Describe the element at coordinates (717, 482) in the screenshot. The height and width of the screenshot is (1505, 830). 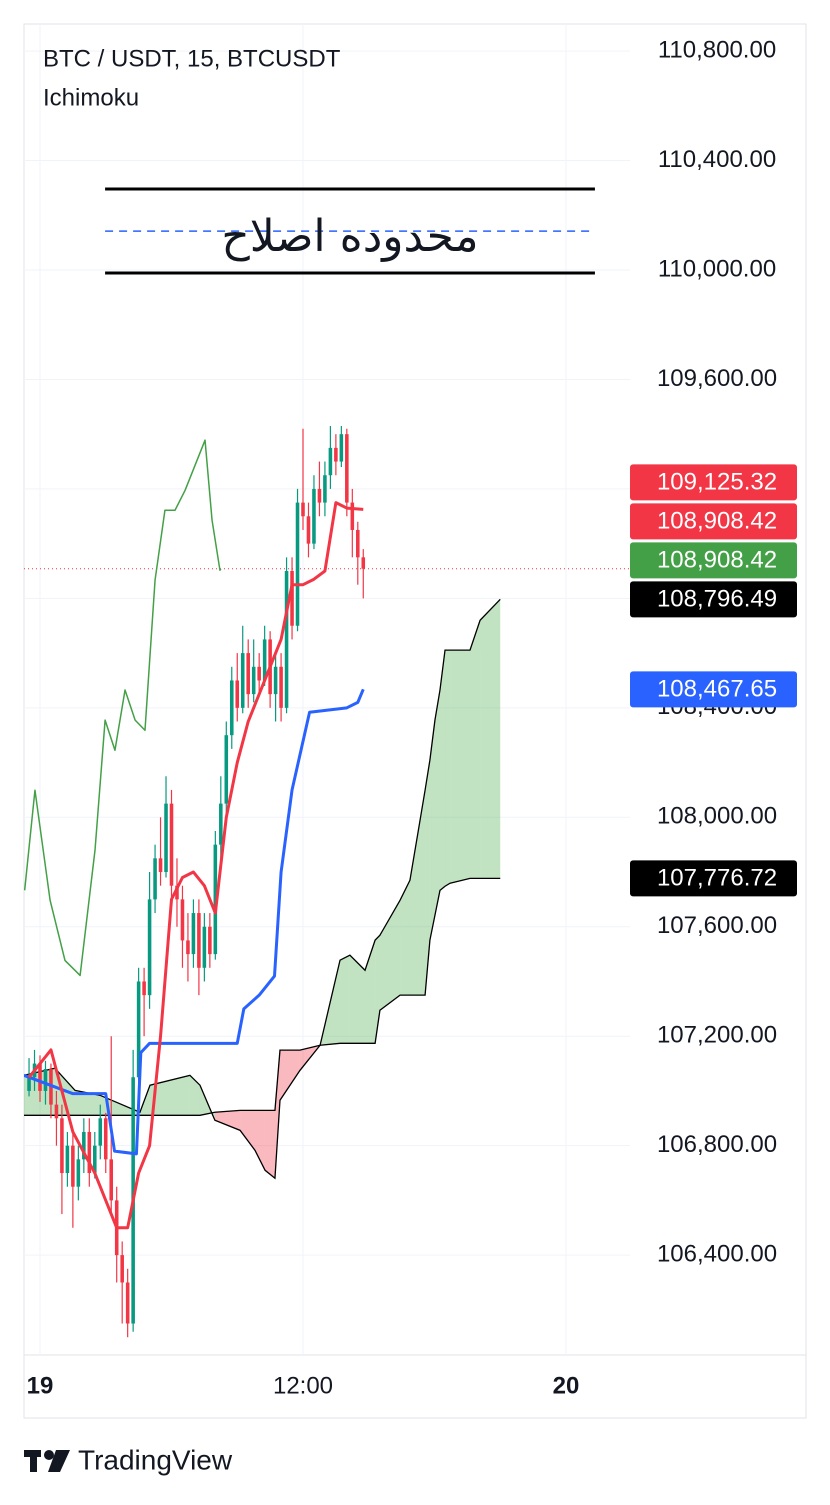
I see `price-label: 109,125.32` at that location.